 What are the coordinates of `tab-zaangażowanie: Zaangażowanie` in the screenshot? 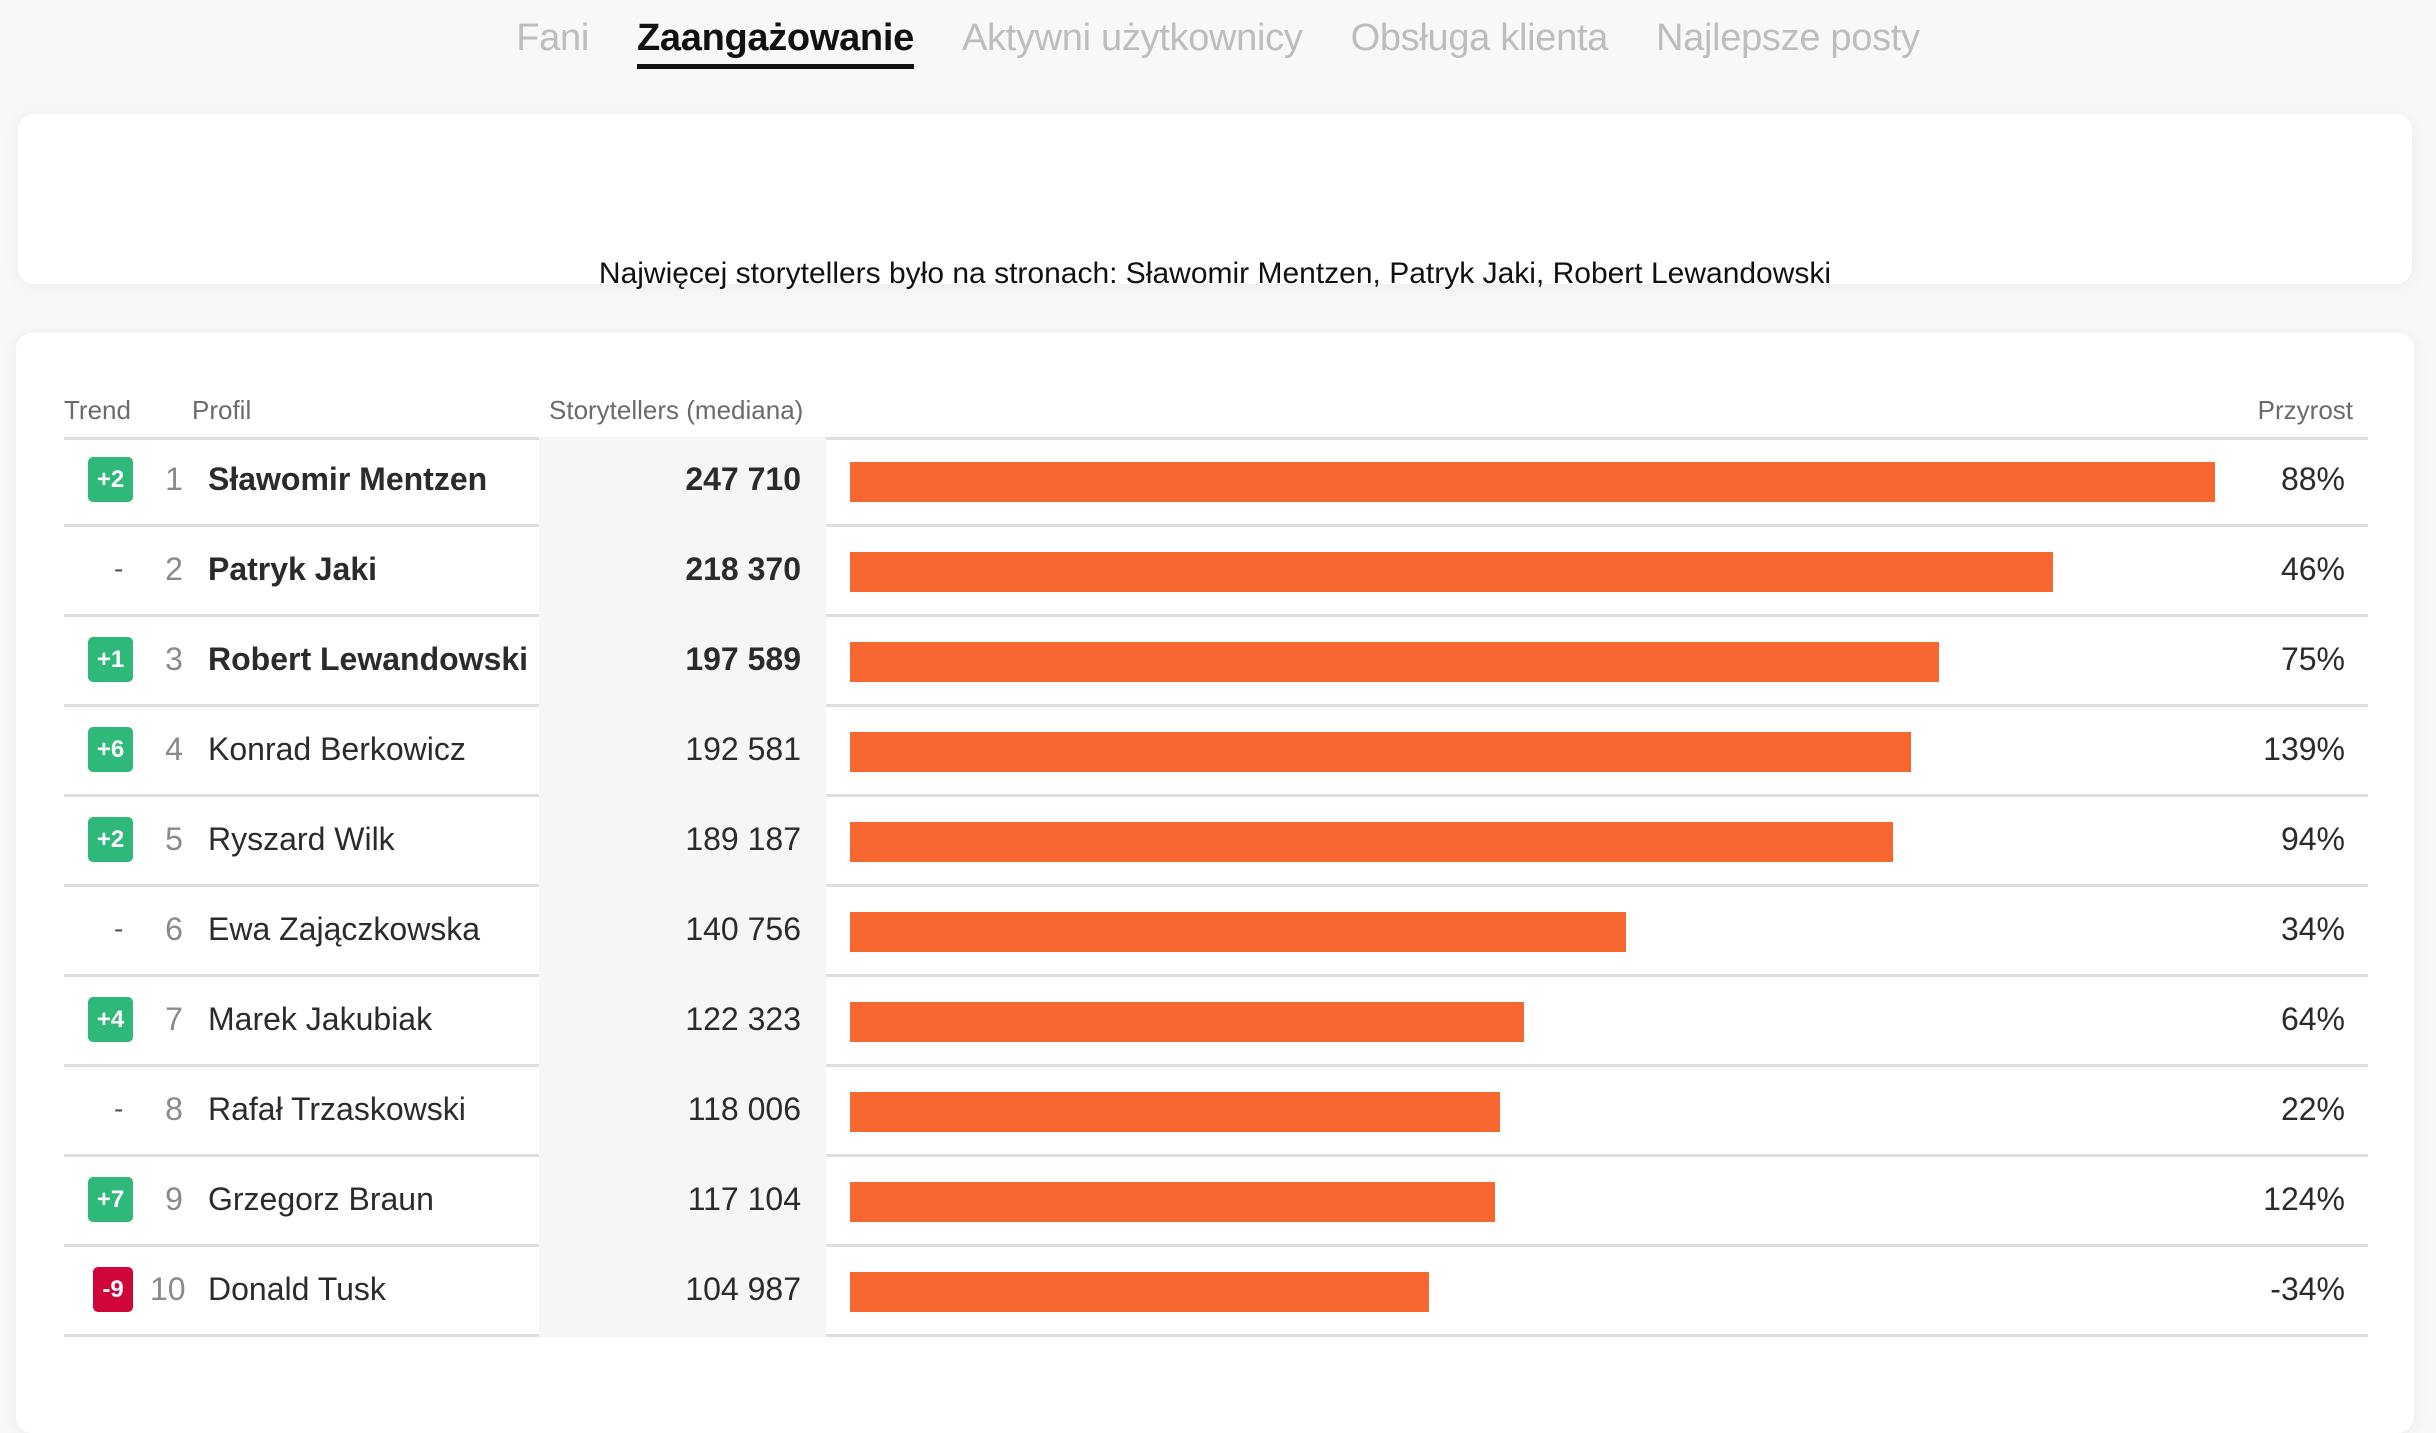 It's located at (775, 41).